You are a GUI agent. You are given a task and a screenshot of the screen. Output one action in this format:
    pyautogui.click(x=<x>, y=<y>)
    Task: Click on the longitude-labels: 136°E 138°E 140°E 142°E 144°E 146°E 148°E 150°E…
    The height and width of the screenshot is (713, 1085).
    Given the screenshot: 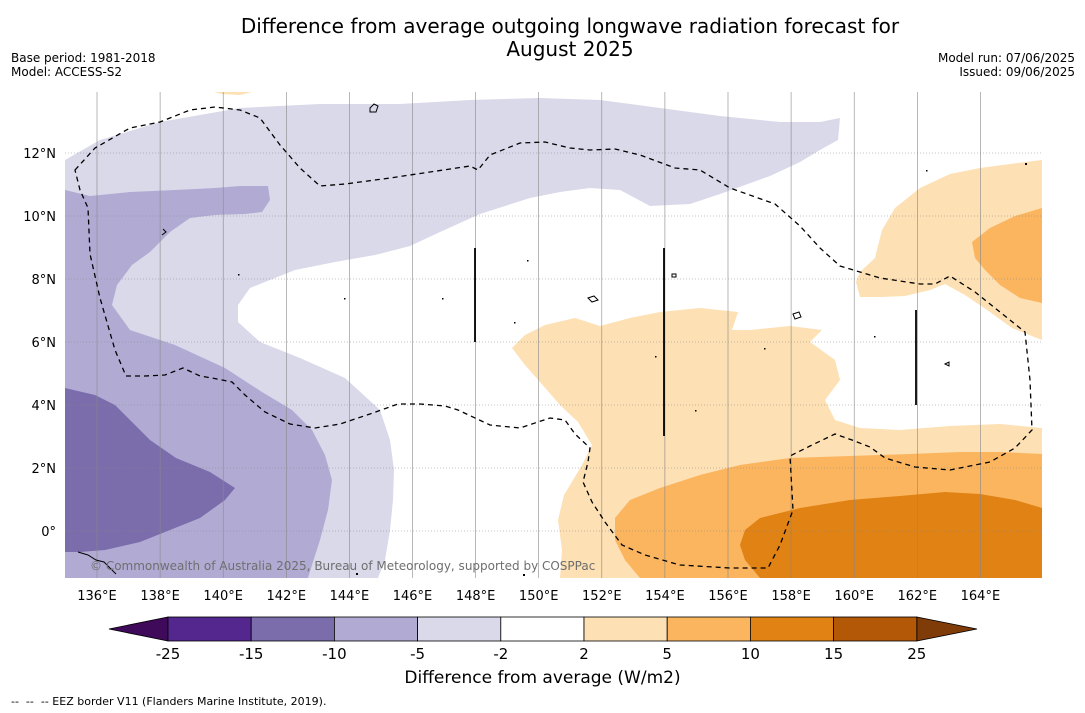 What is the action you would take?
    pyautogui.click(x=538, y=596)
    